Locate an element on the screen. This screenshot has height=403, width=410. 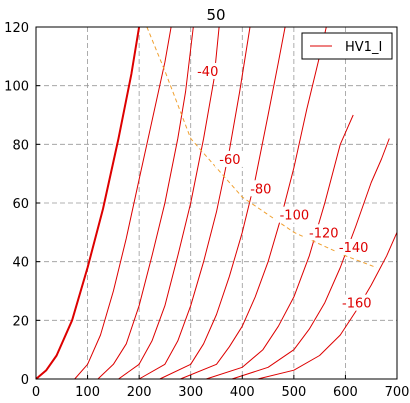
x-tick-label: 500 is located at coordinates (293, 392).